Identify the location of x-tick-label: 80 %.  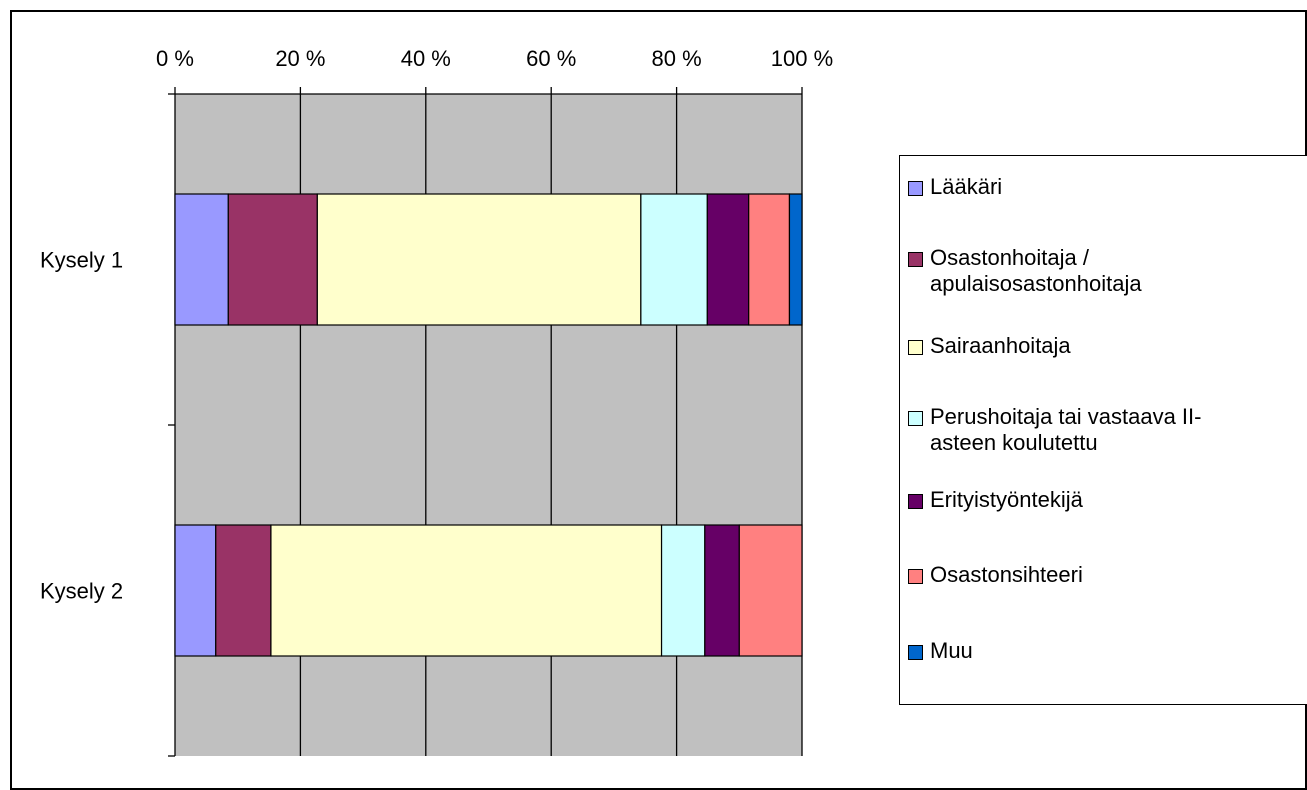
(677, 58).